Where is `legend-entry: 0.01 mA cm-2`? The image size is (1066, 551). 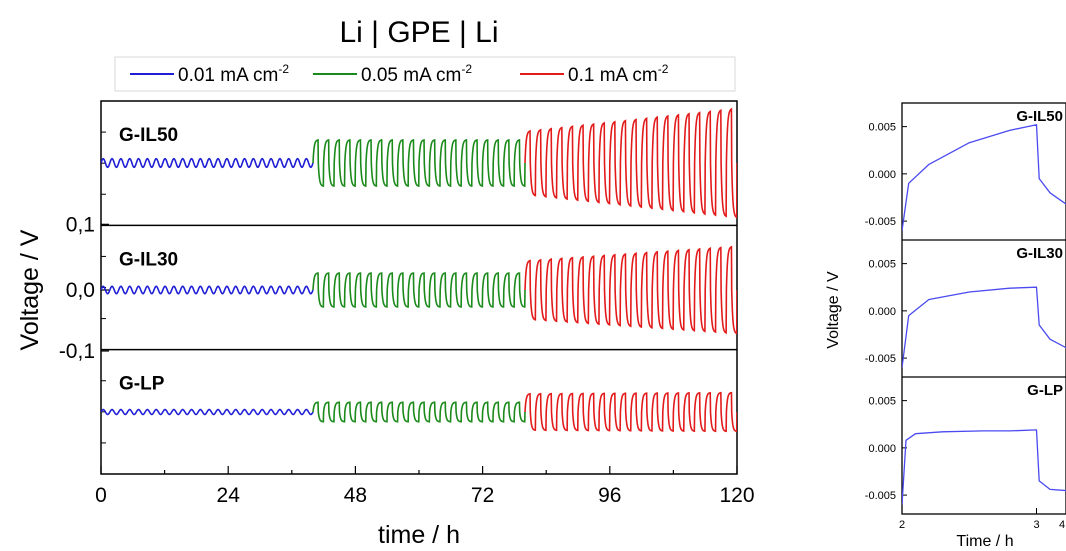
legend-entry: 0.01 mA cm-2 is located at coordinates (209, 74).